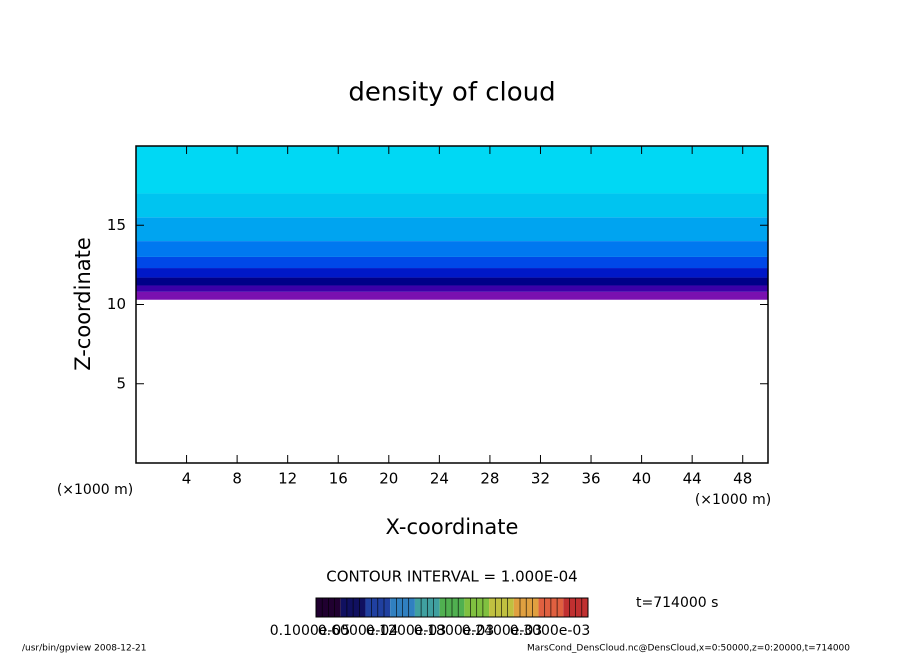 The height and width of the screenshot is (654, 904). Describe the element at coordinates (84, 649) in the screenshot. I see `footer: /usr/bin/gpview 2008-12-21` at that location.